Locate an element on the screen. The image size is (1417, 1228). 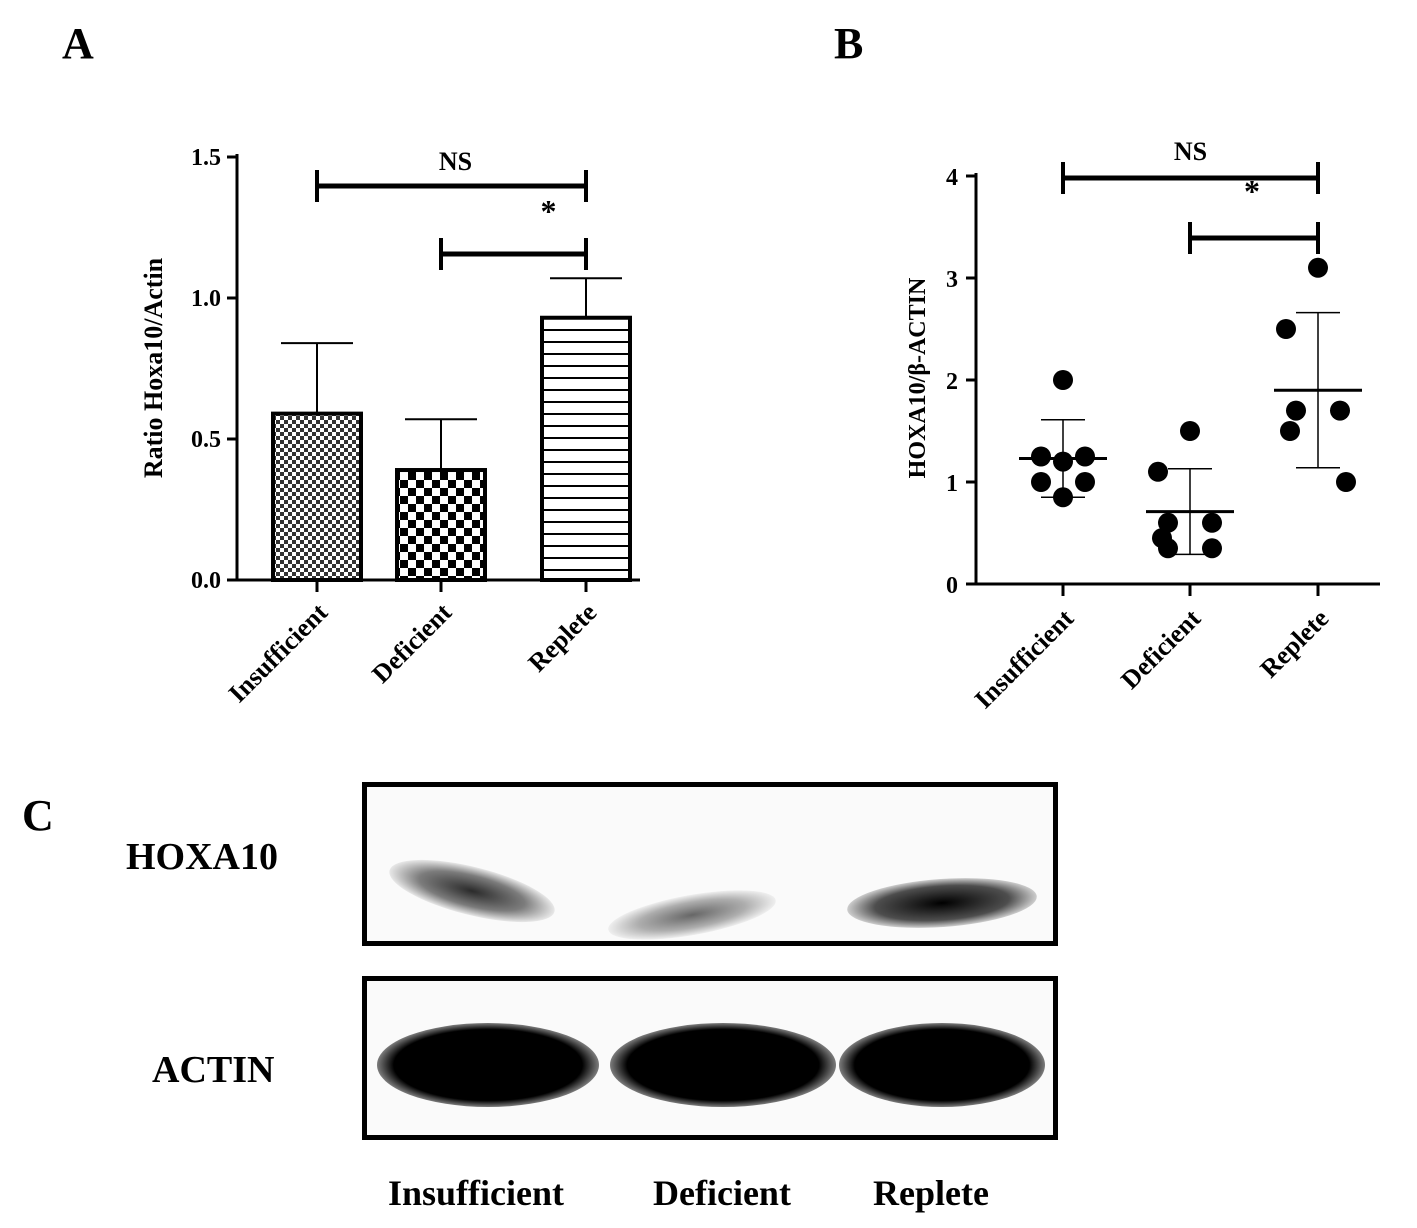
x-tick-label-a: Replete is located at coordinates (563, 638).